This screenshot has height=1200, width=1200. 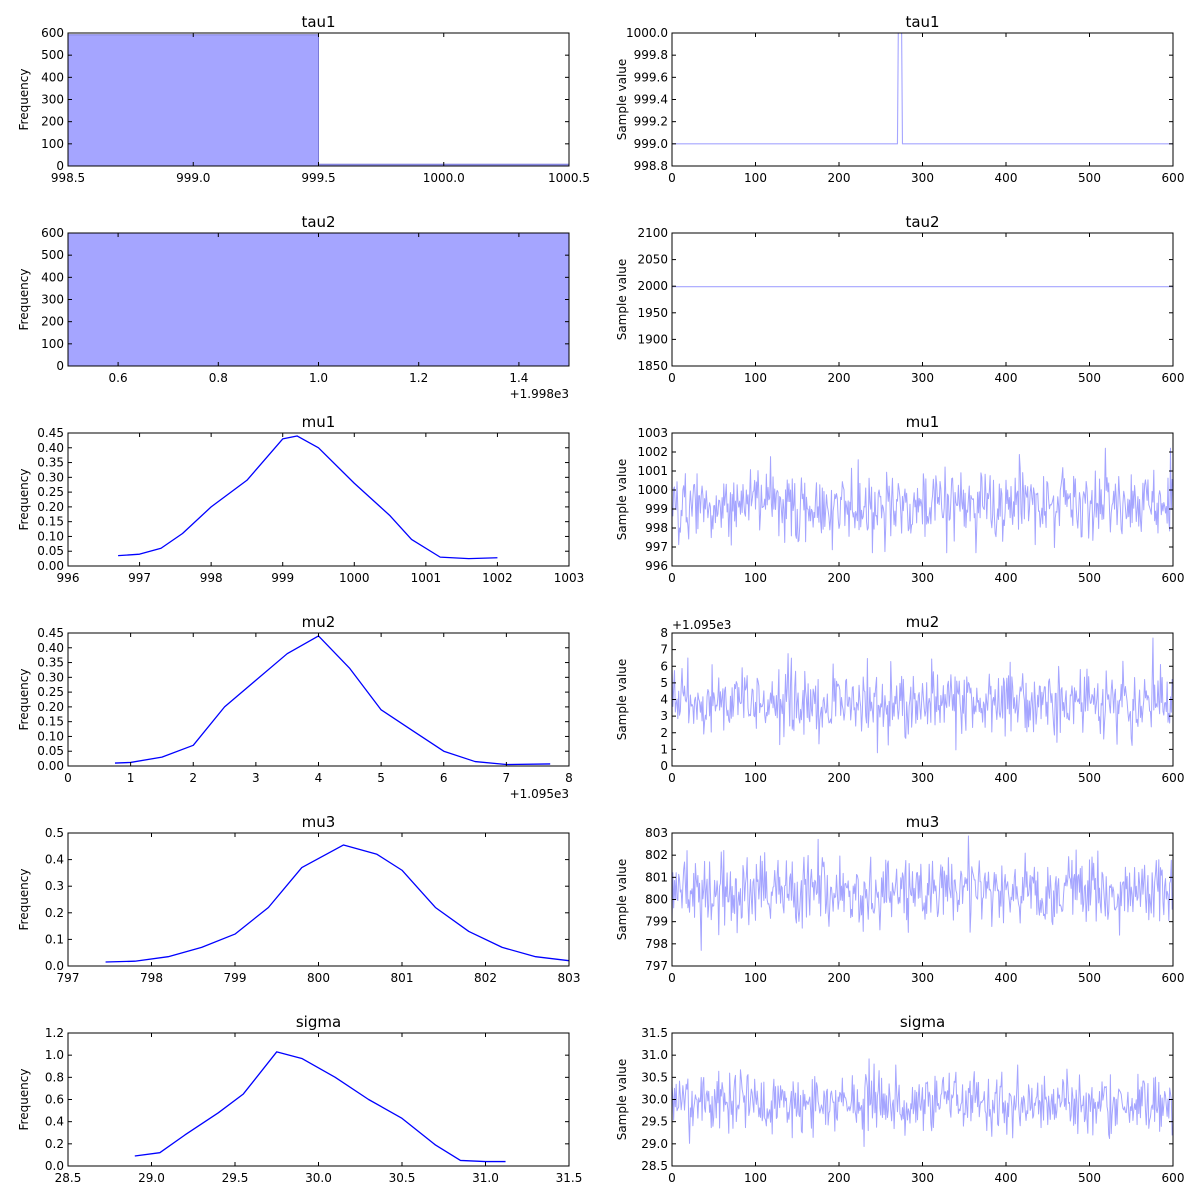 I want to click on sigma-histogram-ytick-label: 0.8, so click(x=54, y=1077).